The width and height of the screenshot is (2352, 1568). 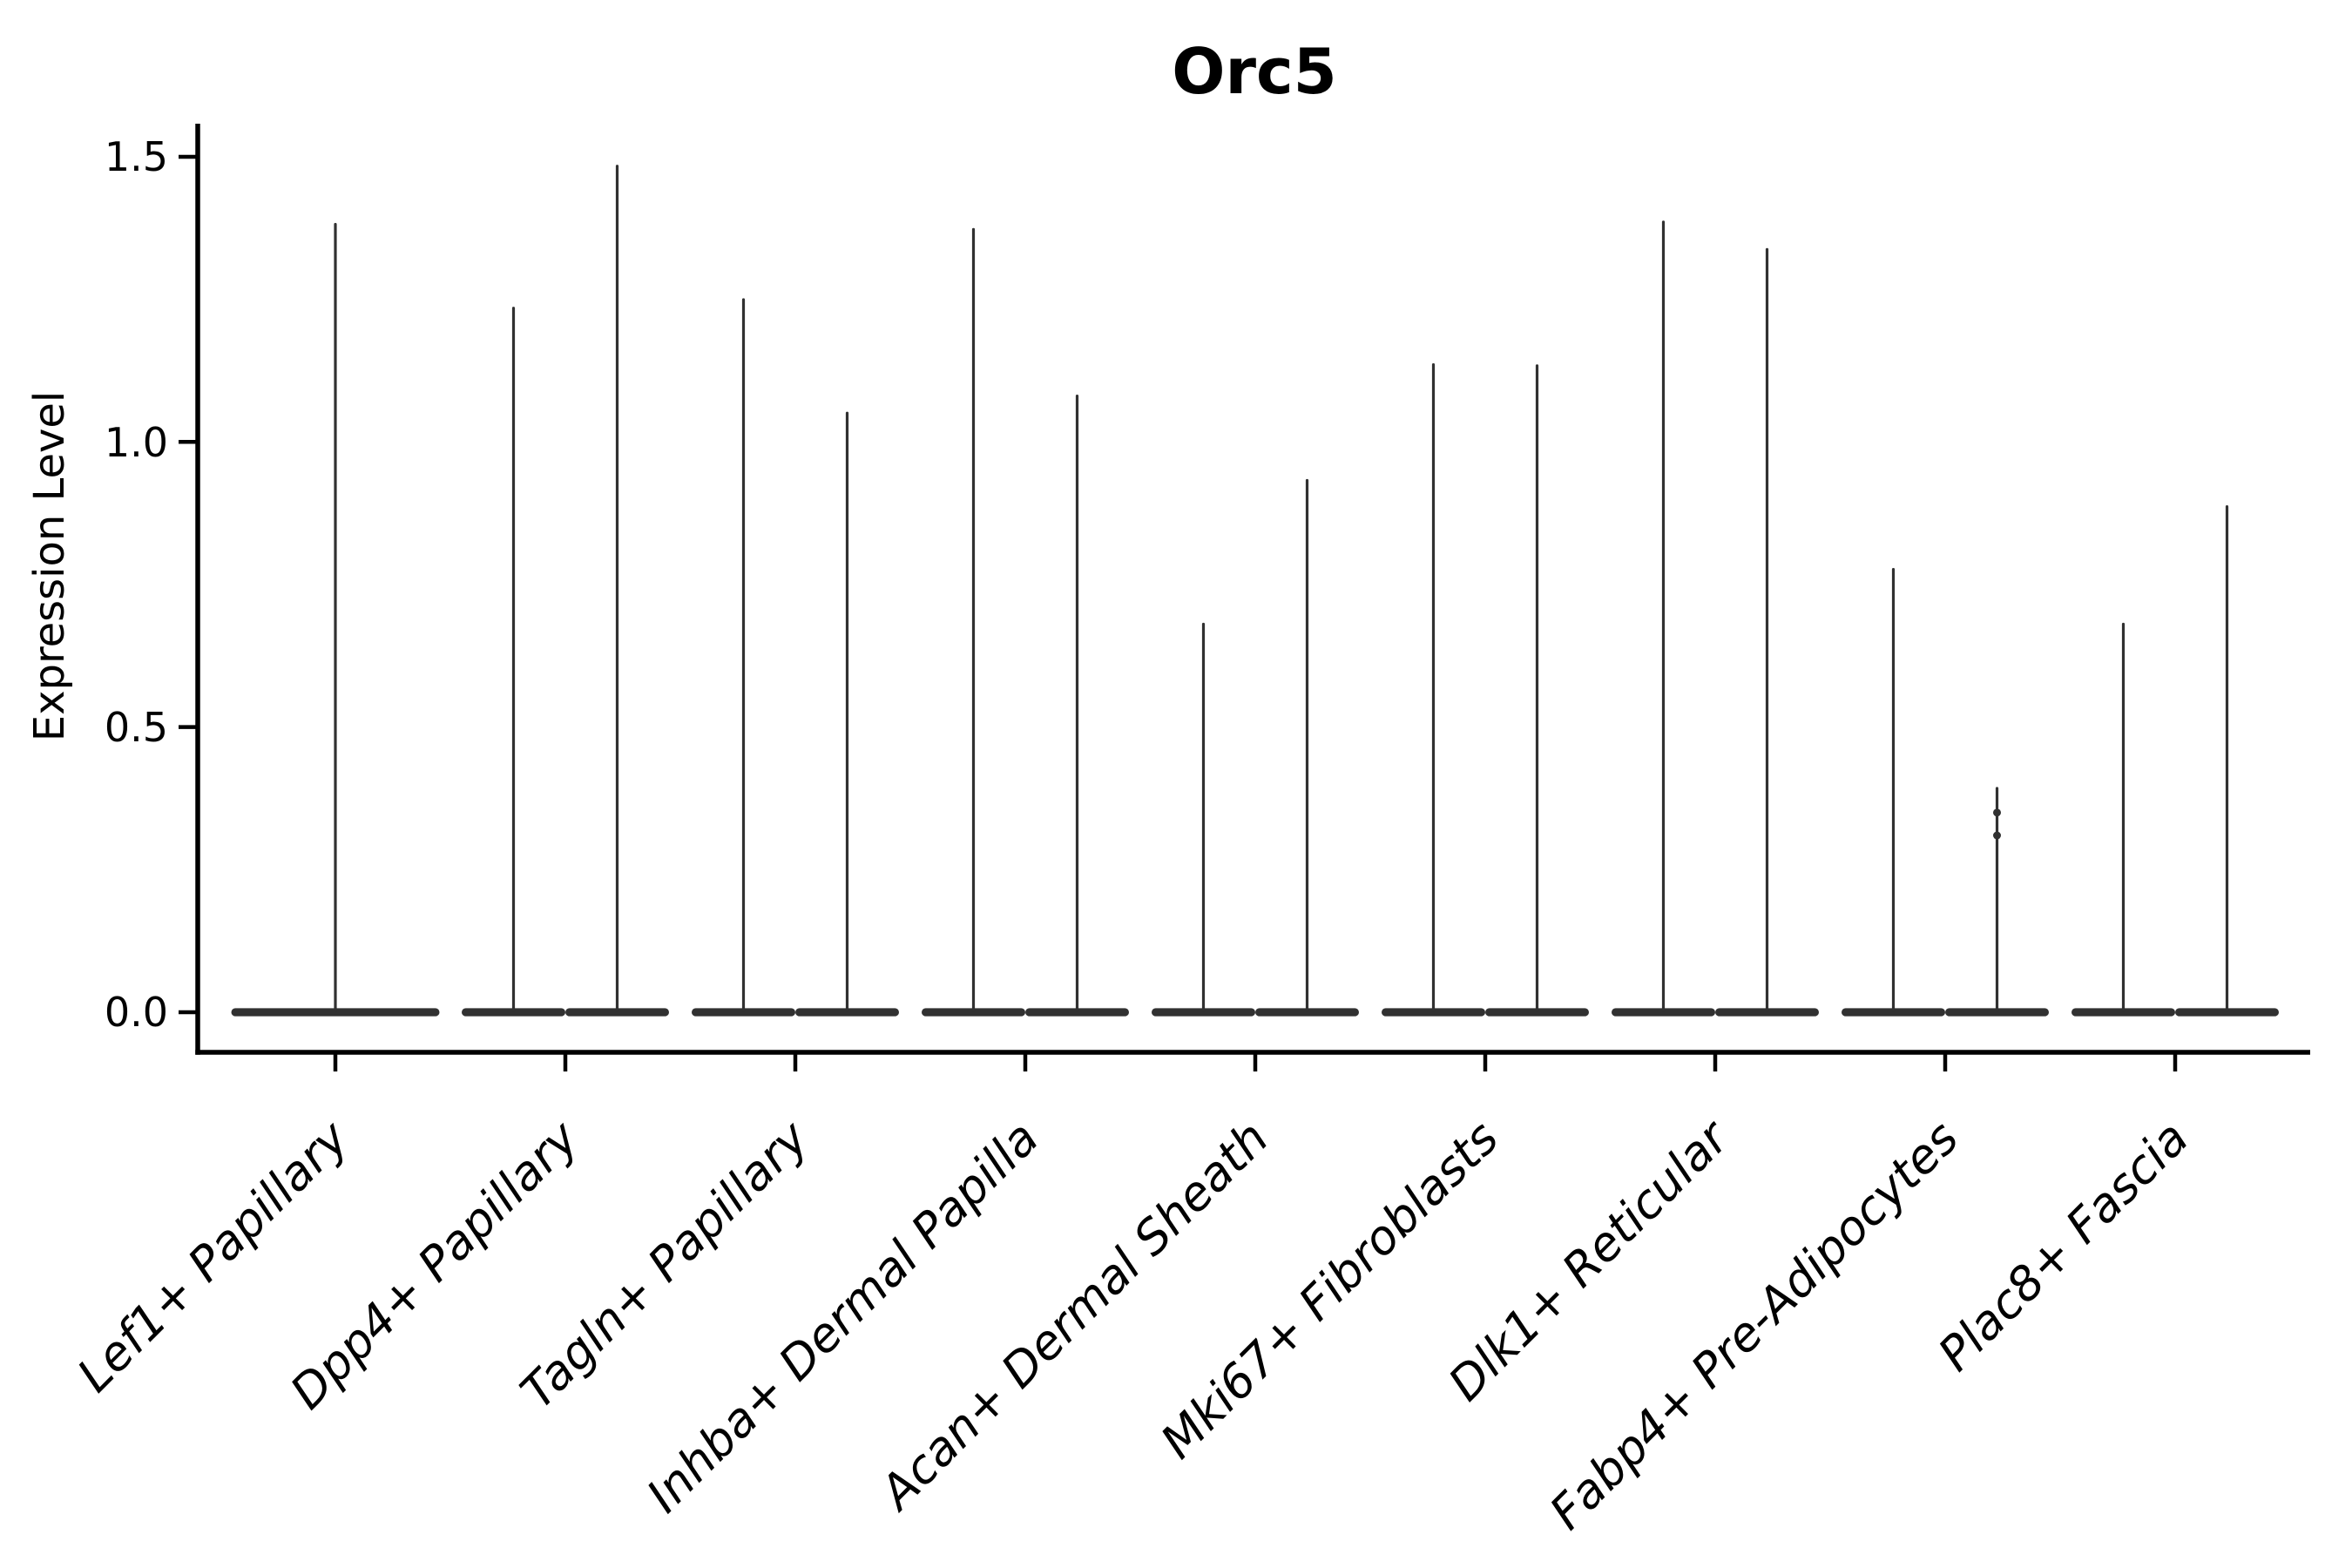 What do you see at coordinates (136, 156) in the screenshot?
I see `y-tick-label-1-5: 1.5` at bounding box center [136, 156].